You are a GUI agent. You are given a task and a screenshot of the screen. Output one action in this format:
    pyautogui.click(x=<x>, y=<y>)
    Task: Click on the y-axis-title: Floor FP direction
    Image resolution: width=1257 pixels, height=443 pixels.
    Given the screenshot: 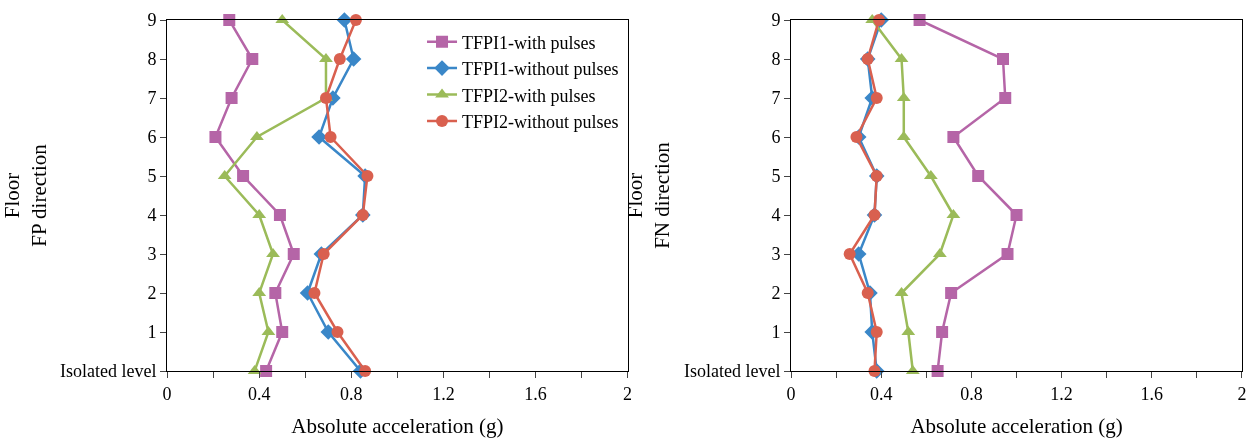 What is the action you would take?
    pyautogui.click(x=26, y=195)
    